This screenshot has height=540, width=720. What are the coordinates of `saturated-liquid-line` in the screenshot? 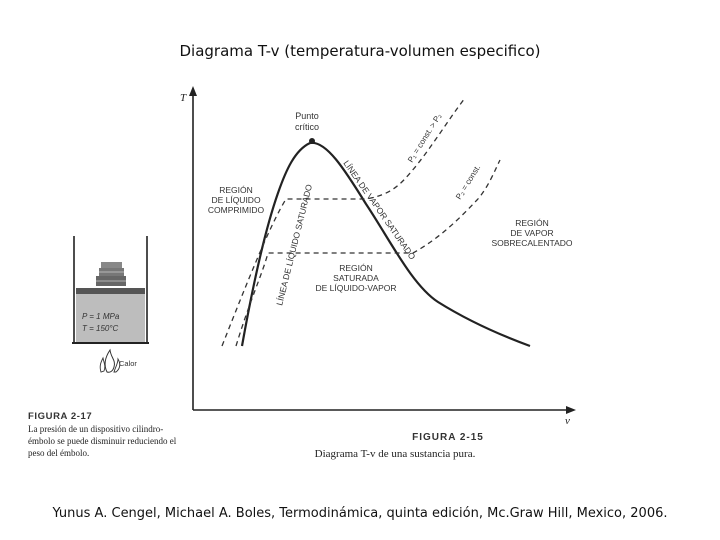 It's located at (275, 244).